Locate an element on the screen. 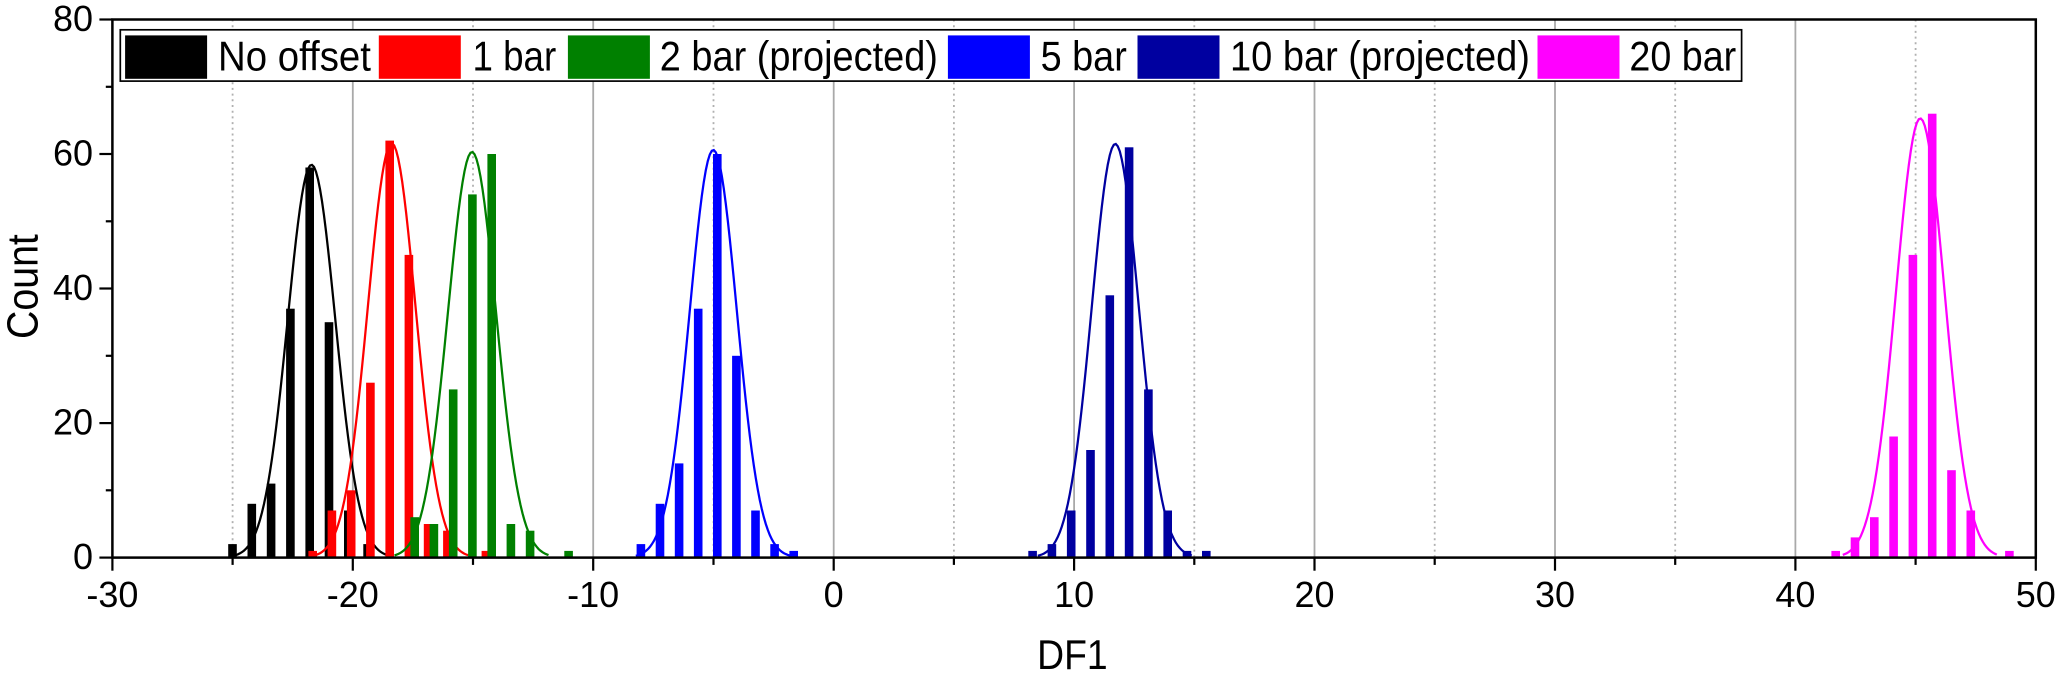 Image resolution: width=2067 pixels, height=679 pixels. svg-text: Count is located at coordinates (24, 286).